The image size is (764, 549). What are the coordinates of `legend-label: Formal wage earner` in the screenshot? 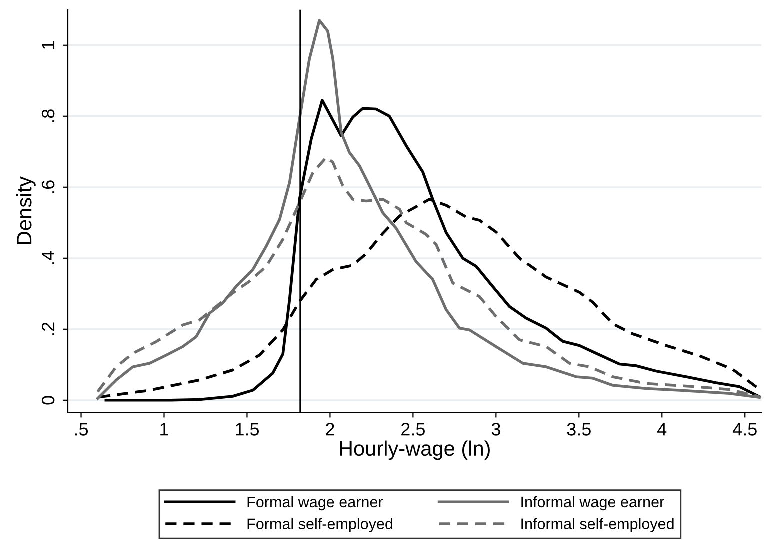 It's located at (316, 503).